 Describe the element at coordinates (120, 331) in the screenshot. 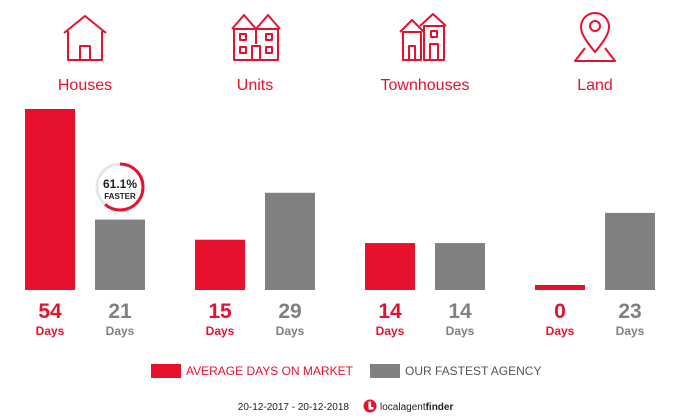

I see `unit-label-houses-fastest: Days` at that location.